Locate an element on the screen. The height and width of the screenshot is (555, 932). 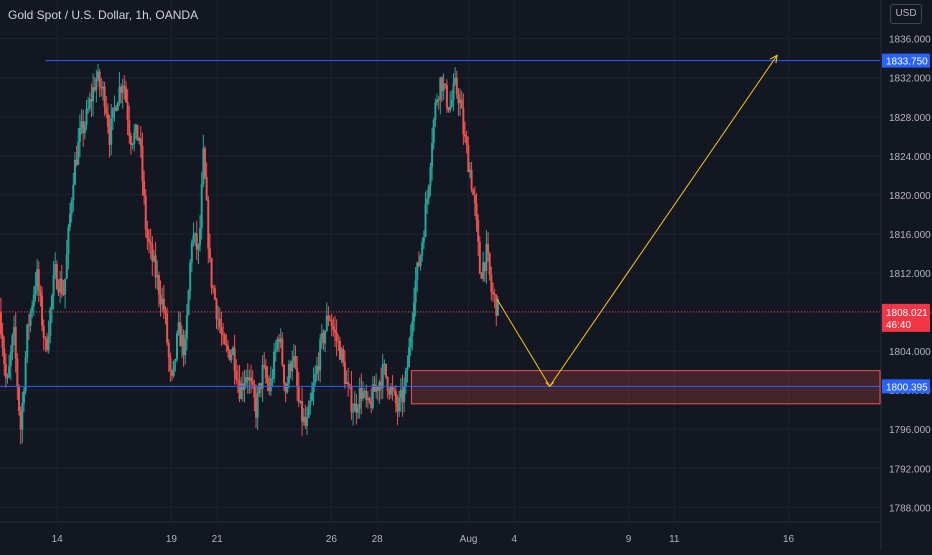
level-price-tag is located at coordinates (906, 60).